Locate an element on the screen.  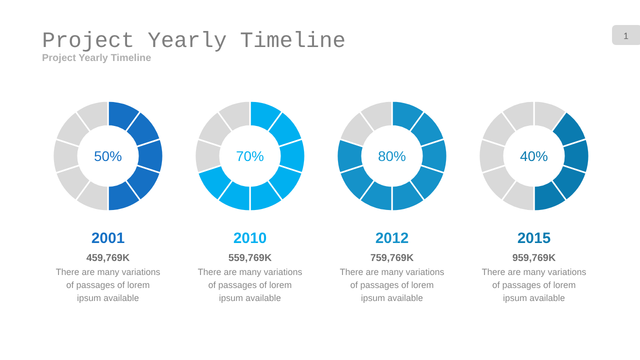
text: 40% is located at coordinates (534, 156).